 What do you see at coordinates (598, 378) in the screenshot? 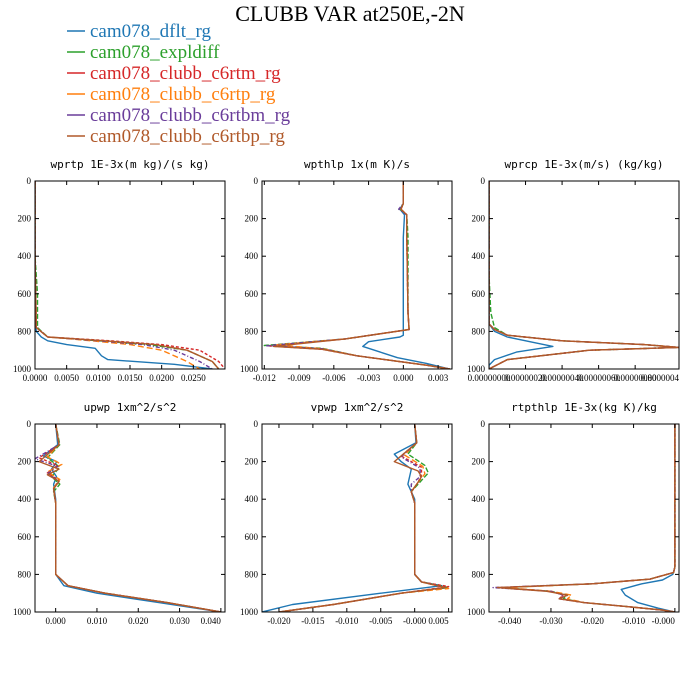
I see `x-tick-label: 0.00000060` at bounding box center [598, 378].